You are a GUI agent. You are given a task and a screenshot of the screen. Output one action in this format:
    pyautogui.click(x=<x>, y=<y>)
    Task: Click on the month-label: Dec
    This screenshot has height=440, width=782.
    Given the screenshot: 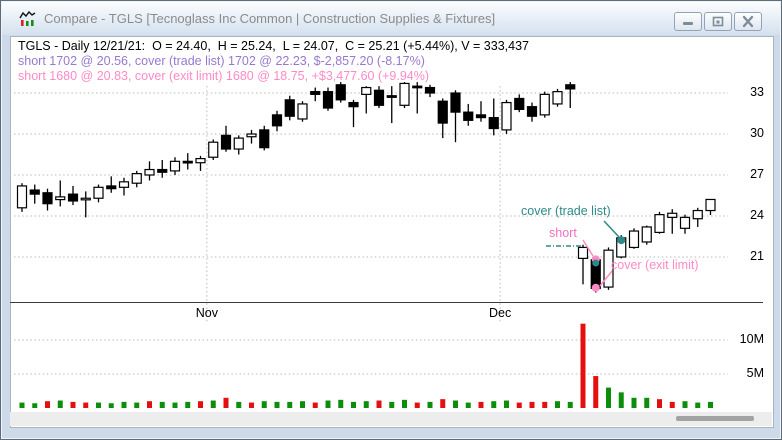 What is the action you would take?
    pyautogui.click(x=500, y=313)
    